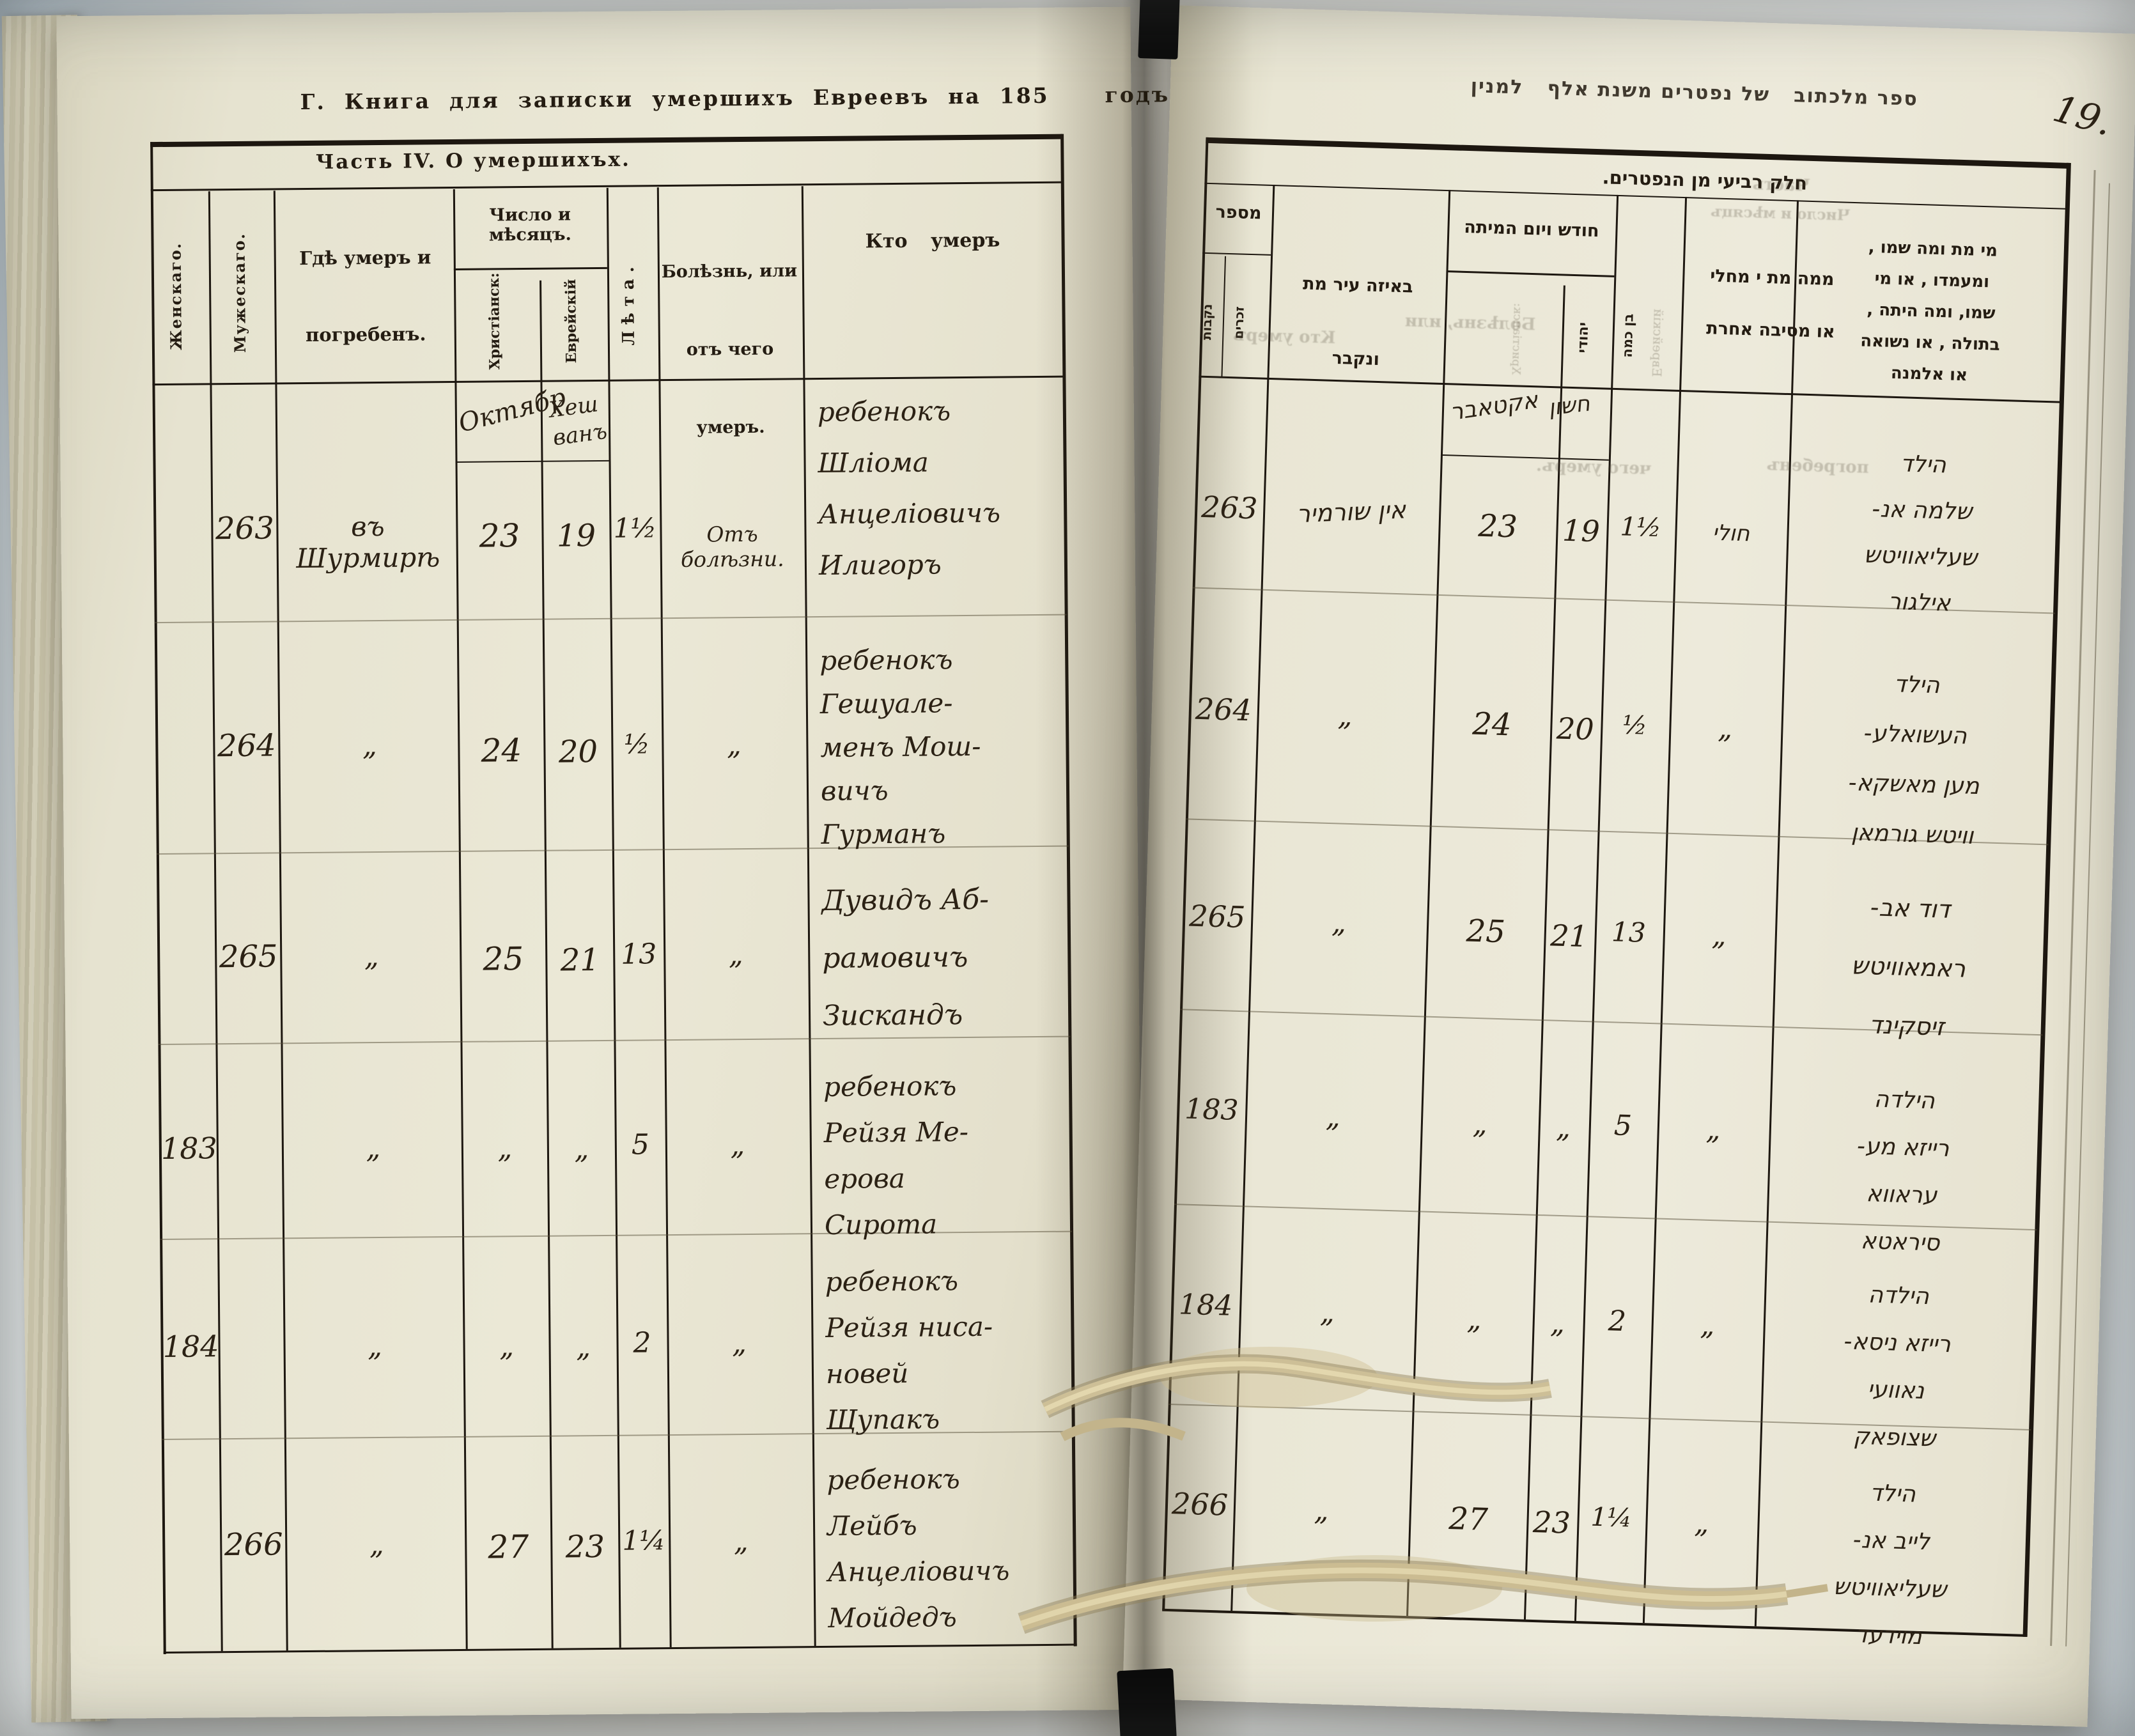 Image resolution: width=2135 pixels, height=1736 pixels. Describe the element at coordinates (1147, 1702) in the screenshot. I see `binding-strap-bottom` at that location.